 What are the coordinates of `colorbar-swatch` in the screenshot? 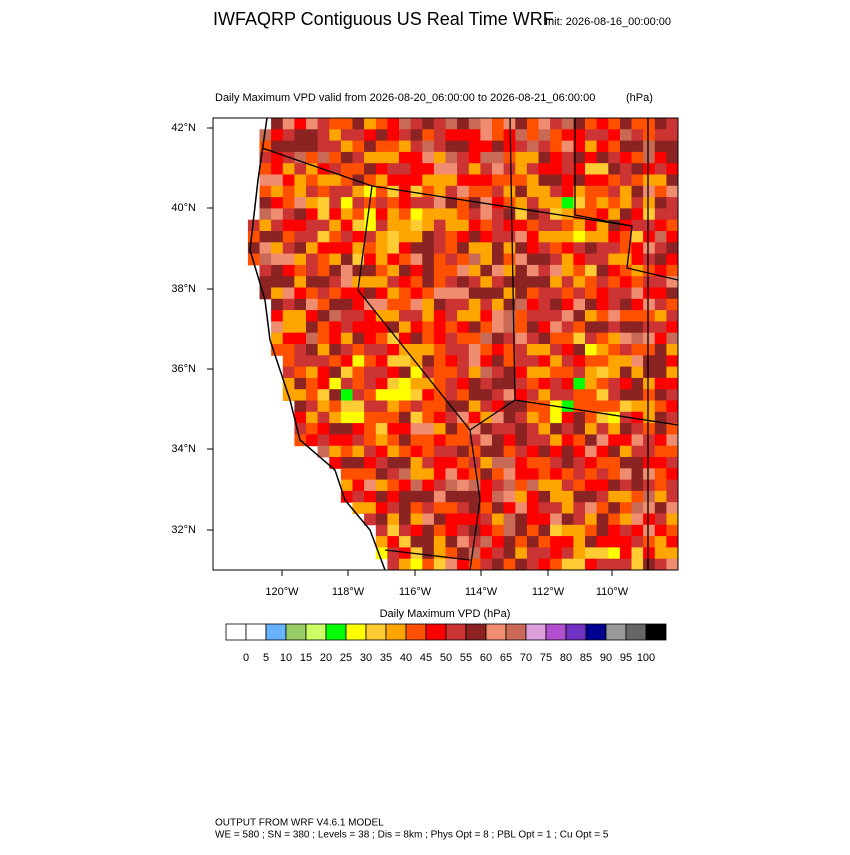 It's located at (316, 632).